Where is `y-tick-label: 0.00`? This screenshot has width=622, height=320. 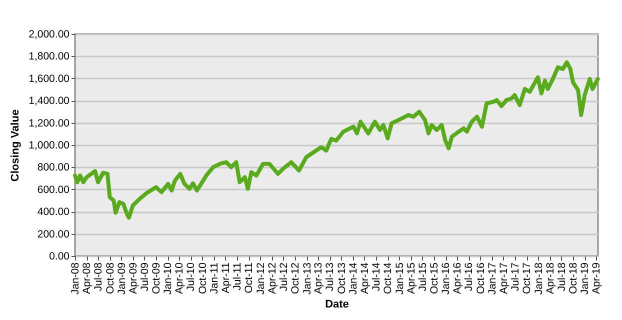
y-tick-label: 0.00 is located at coordinates (59, 256).